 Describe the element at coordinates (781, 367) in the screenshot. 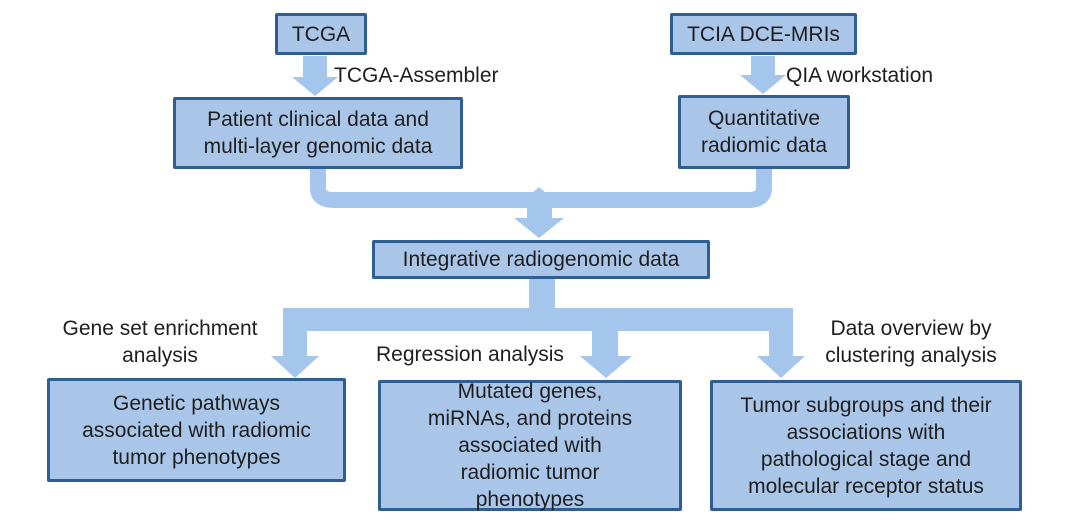

I see `arrow-right-branch-icon` at that location.